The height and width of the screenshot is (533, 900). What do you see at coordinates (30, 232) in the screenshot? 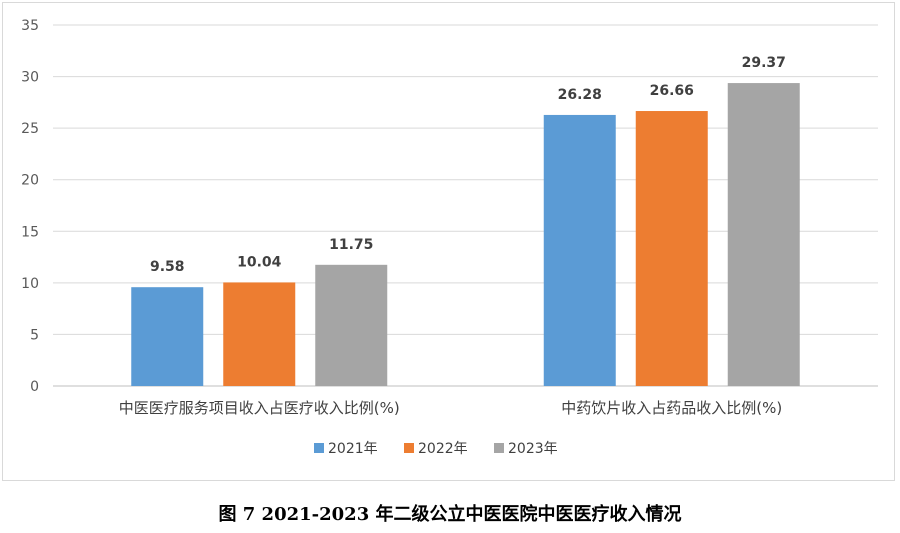
I see `y-tick-label: 15` at bounding box center [30, 232].